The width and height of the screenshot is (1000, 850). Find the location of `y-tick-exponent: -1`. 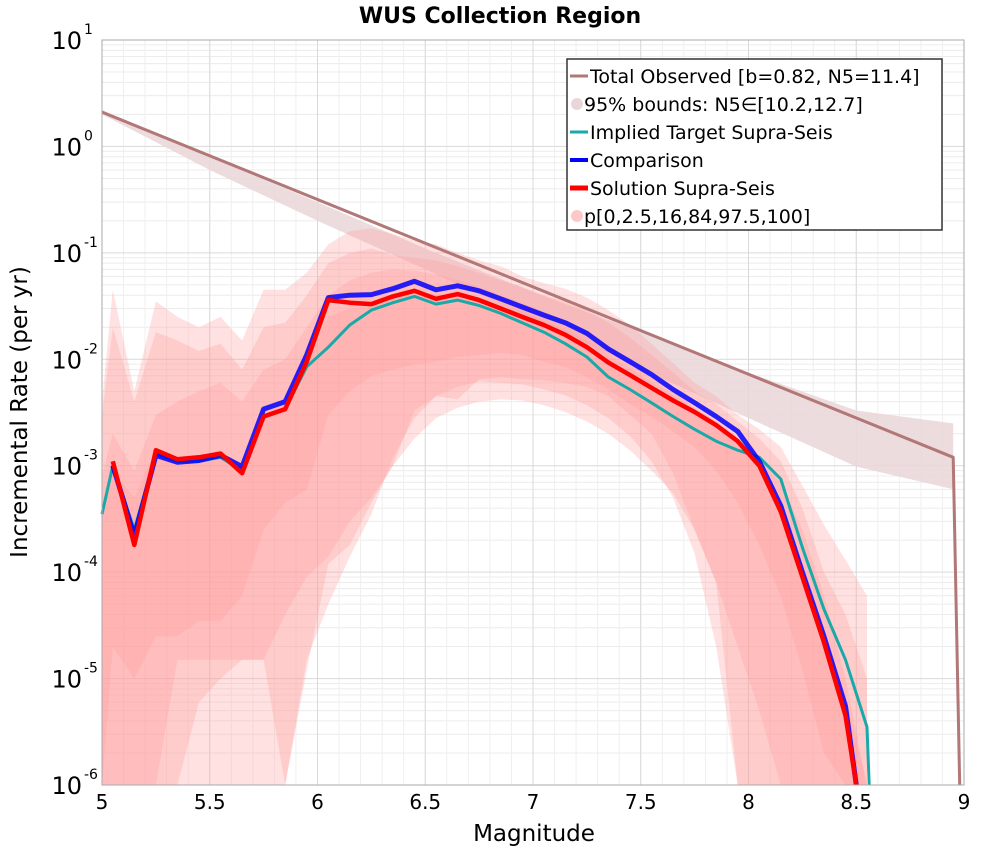

y-tick-exponent: -1 is located at coordinates (91, 243).